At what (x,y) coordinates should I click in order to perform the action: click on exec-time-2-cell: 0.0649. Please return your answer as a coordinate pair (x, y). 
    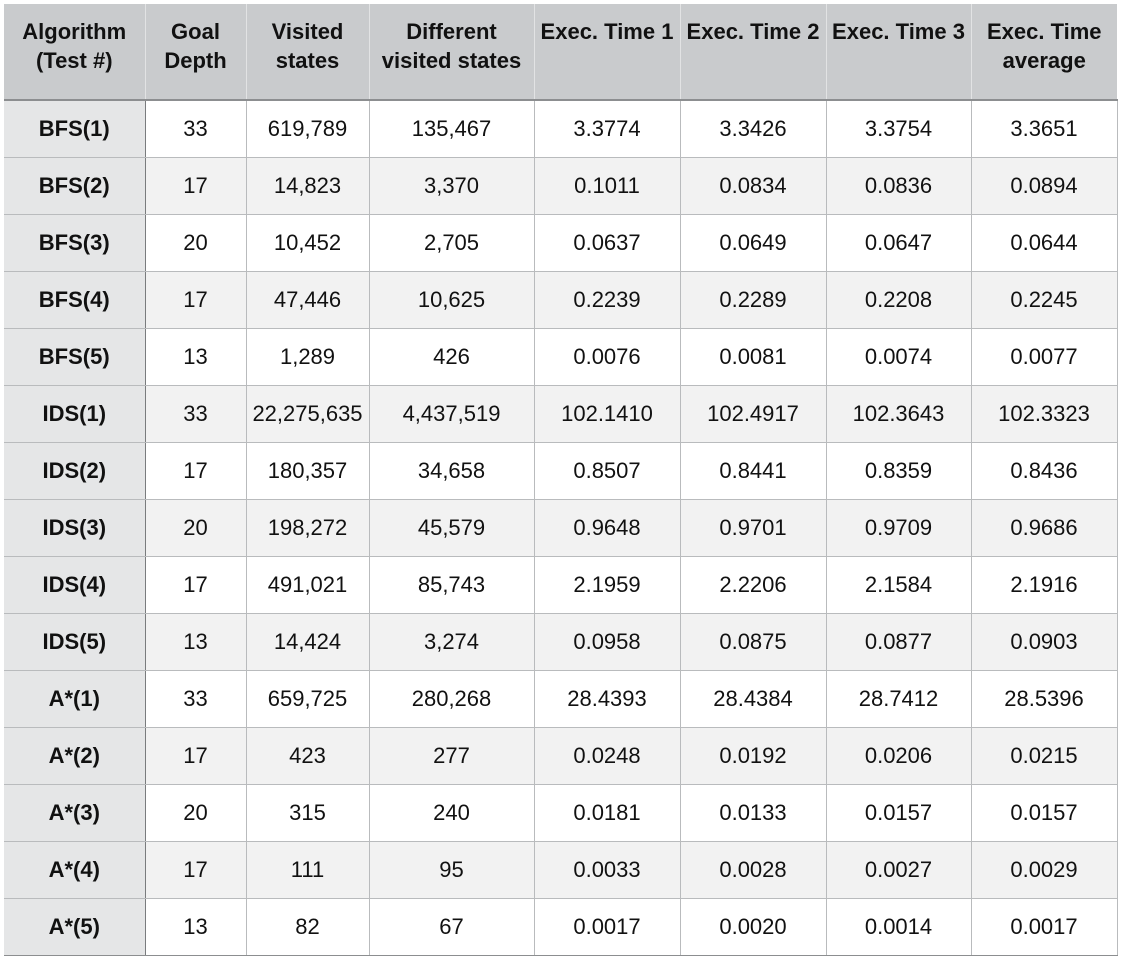
    Looking at the image, I should click on (753, 243).